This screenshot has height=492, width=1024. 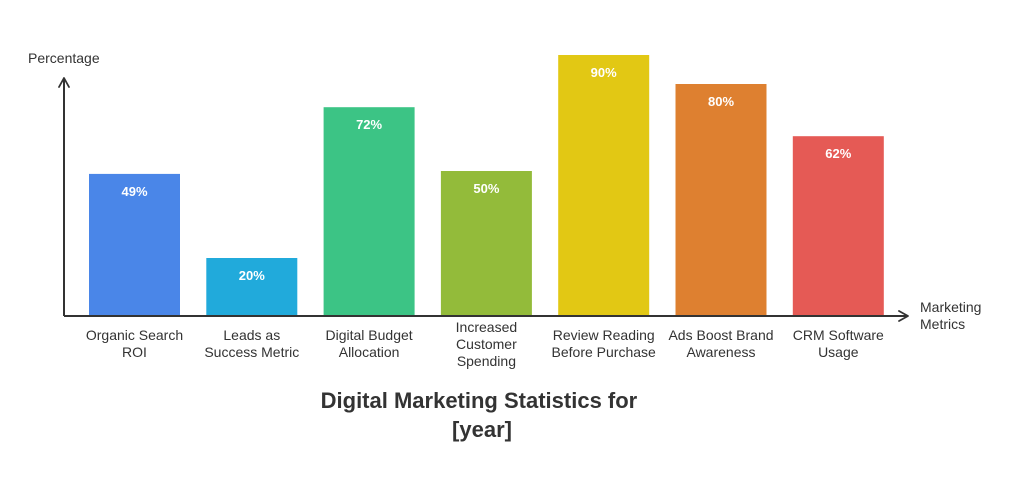 I want to click on category-label: Organic Search ROI, so click(x=134, y=343).